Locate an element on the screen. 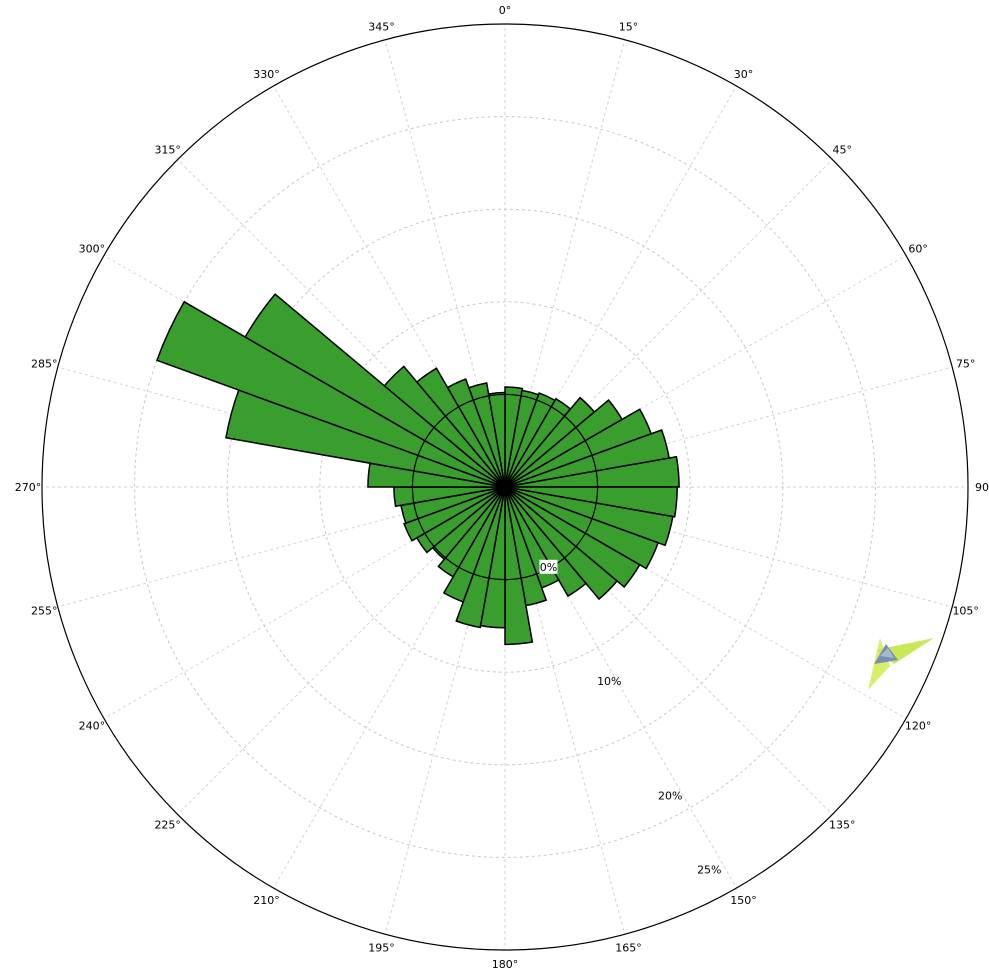 Image resolution: width=989 pixels, height=971 pixels. arrow-logo is located at coordinates (901, 664).